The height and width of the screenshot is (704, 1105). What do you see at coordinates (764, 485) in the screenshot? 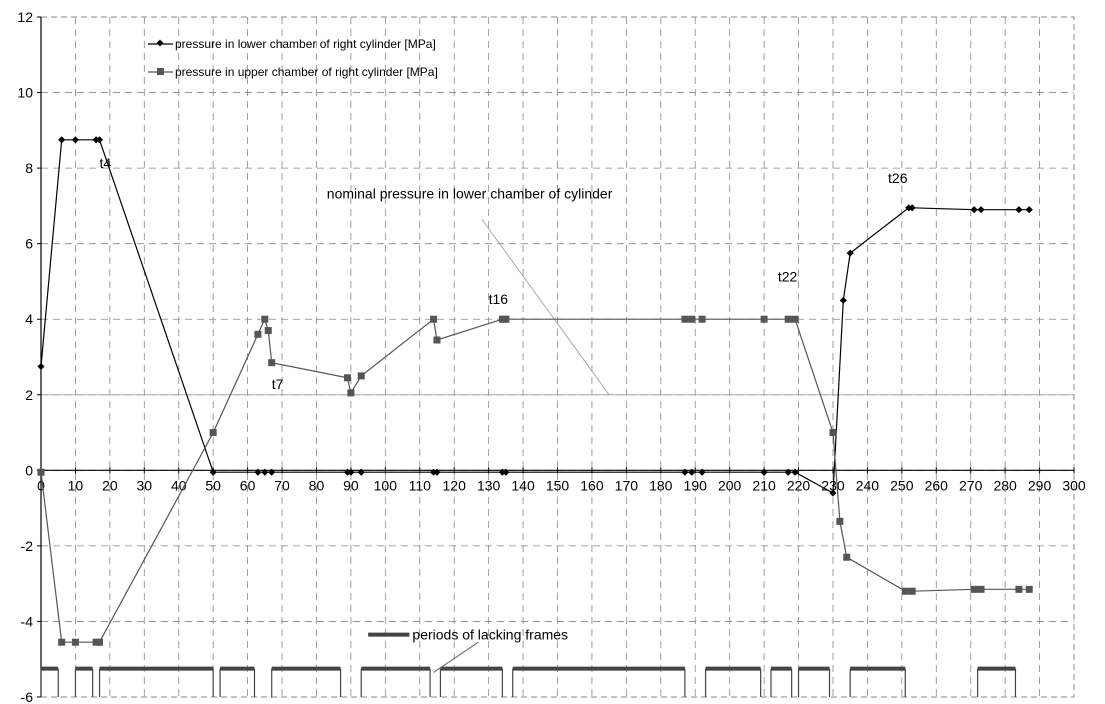
I see `x-tick-label: 210` at bounding box center [764, 485].